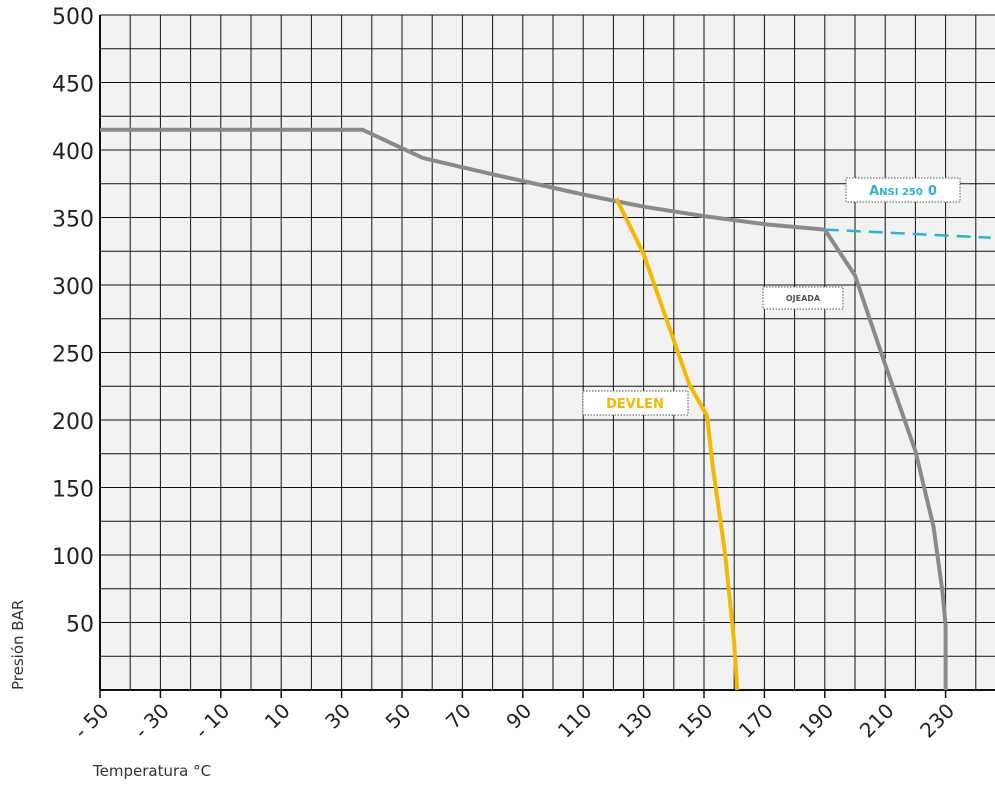  What do you see at coordinates (575, 721) in the screenshot?
I see `x-tick-label: 110` at bounding box center [575, 721].